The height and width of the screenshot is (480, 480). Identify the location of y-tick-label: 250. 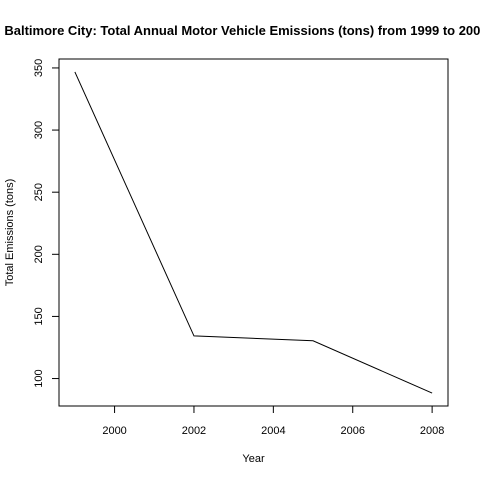
(39, 192).